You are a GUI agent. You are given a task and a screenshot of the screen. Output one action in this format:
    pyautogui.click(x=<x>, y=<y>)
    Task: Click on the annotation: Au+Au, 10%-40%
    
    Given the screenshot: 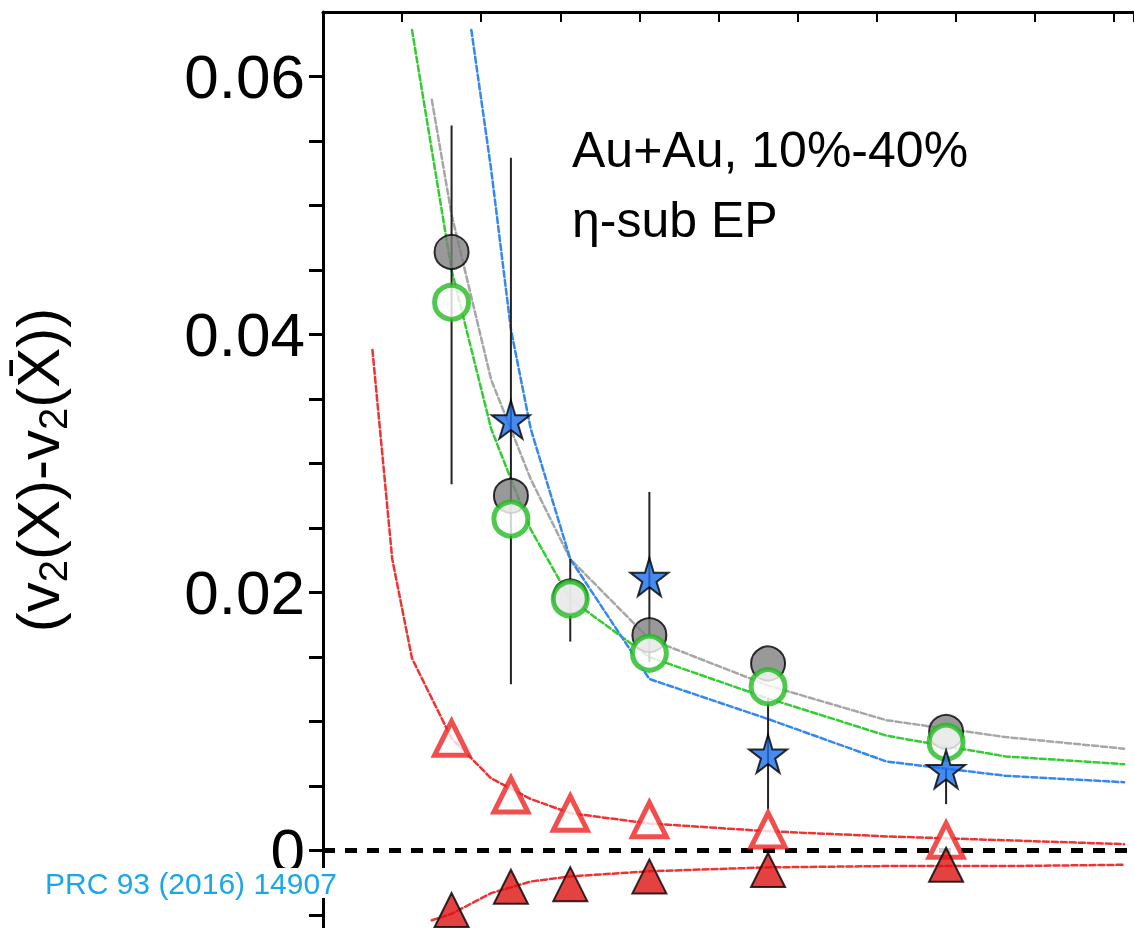 What is the action you would take?
    pyautogui.click(x=770, y=150)
    